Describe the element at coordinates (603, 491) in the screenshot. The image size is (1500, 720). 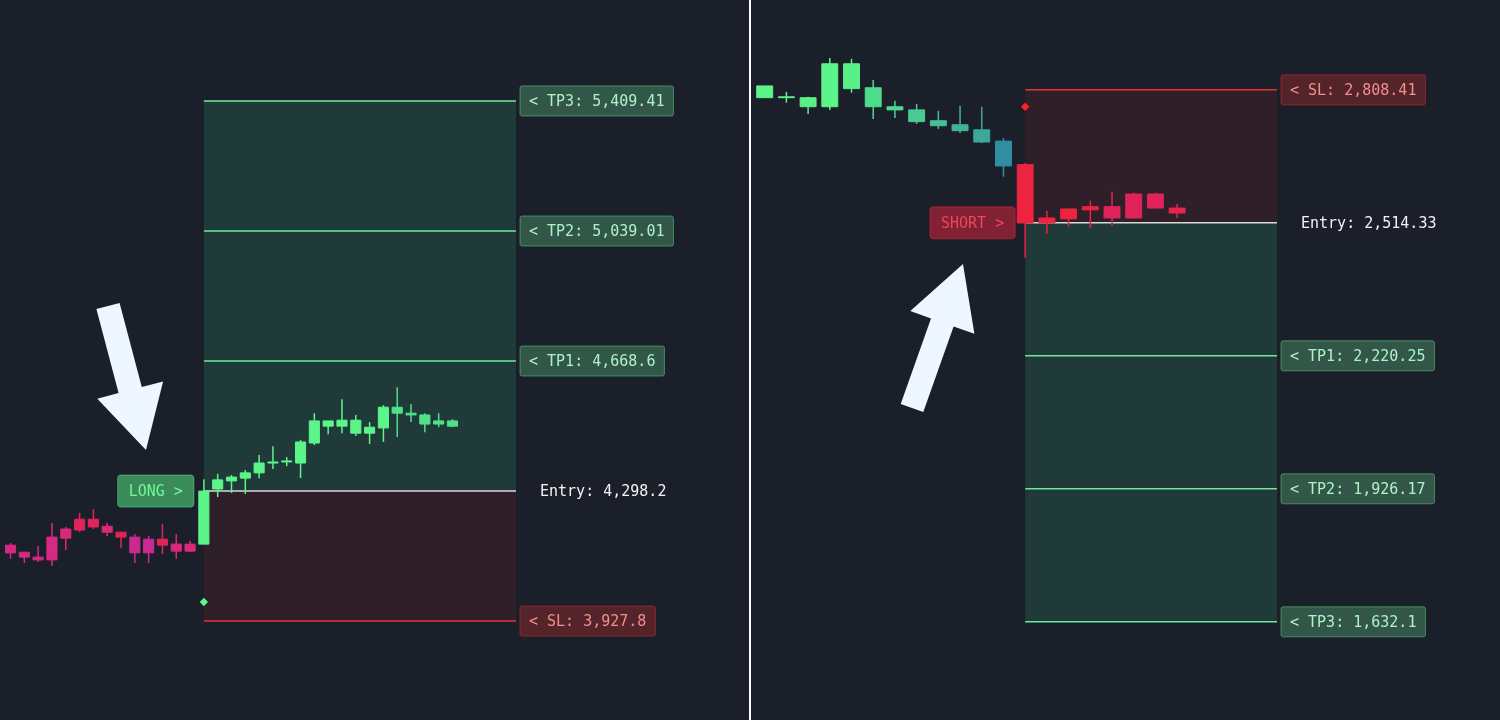
I see `ref-line-label: Entry: 4,298.2` at that location.